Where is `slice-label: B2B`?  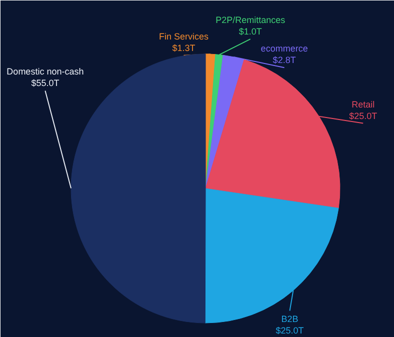
slice-label: B2B is located at coordinates (289, 319).